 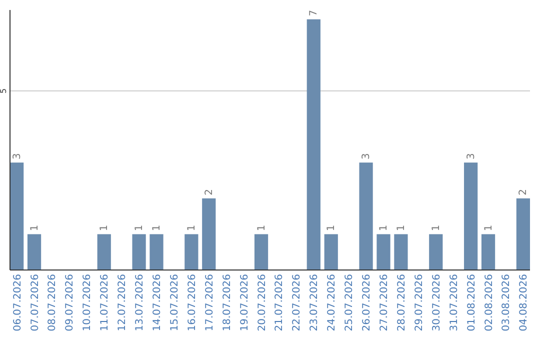 I want to click on x-tick-label: 07.07.2026, so click(x=35, y=303).